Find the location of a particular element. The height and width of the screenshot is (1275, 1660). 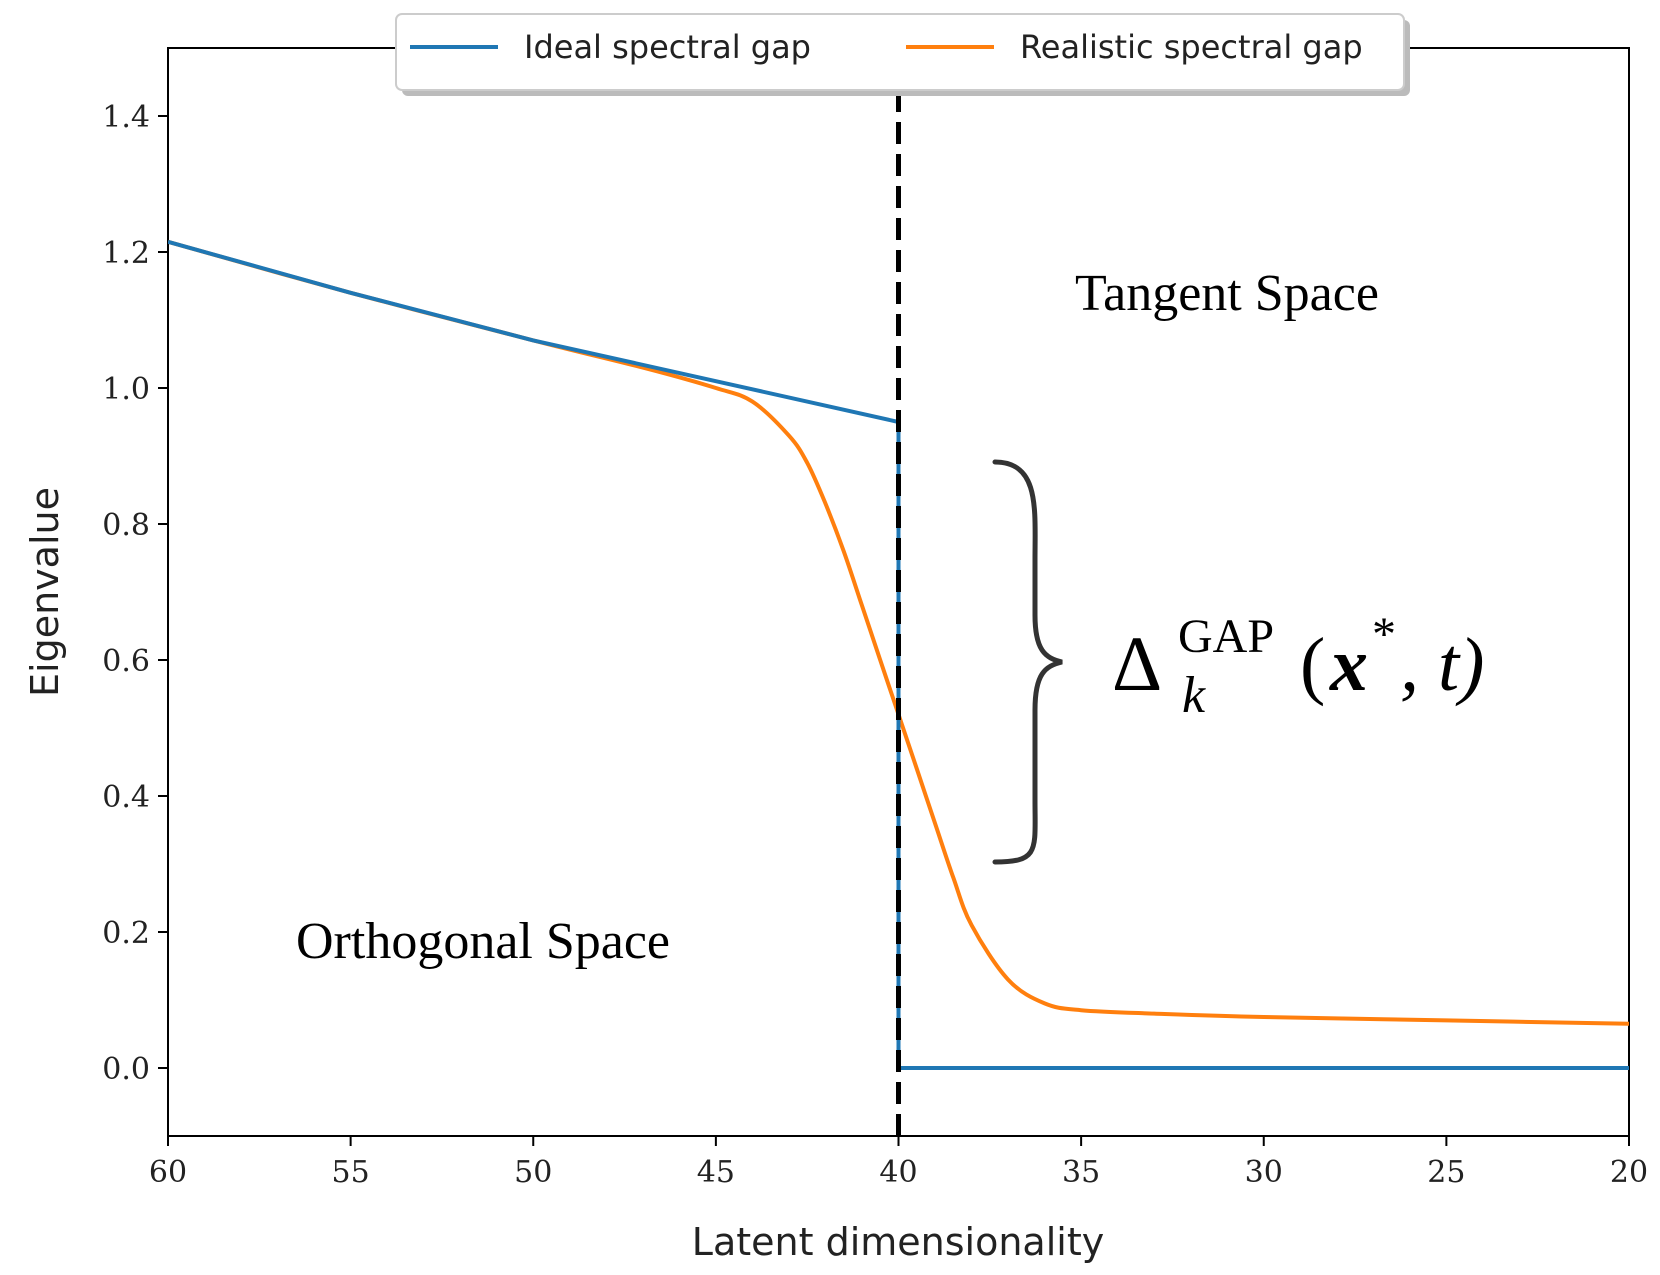

y-tick-label: 0.8 is located at coordinates (126, 525).